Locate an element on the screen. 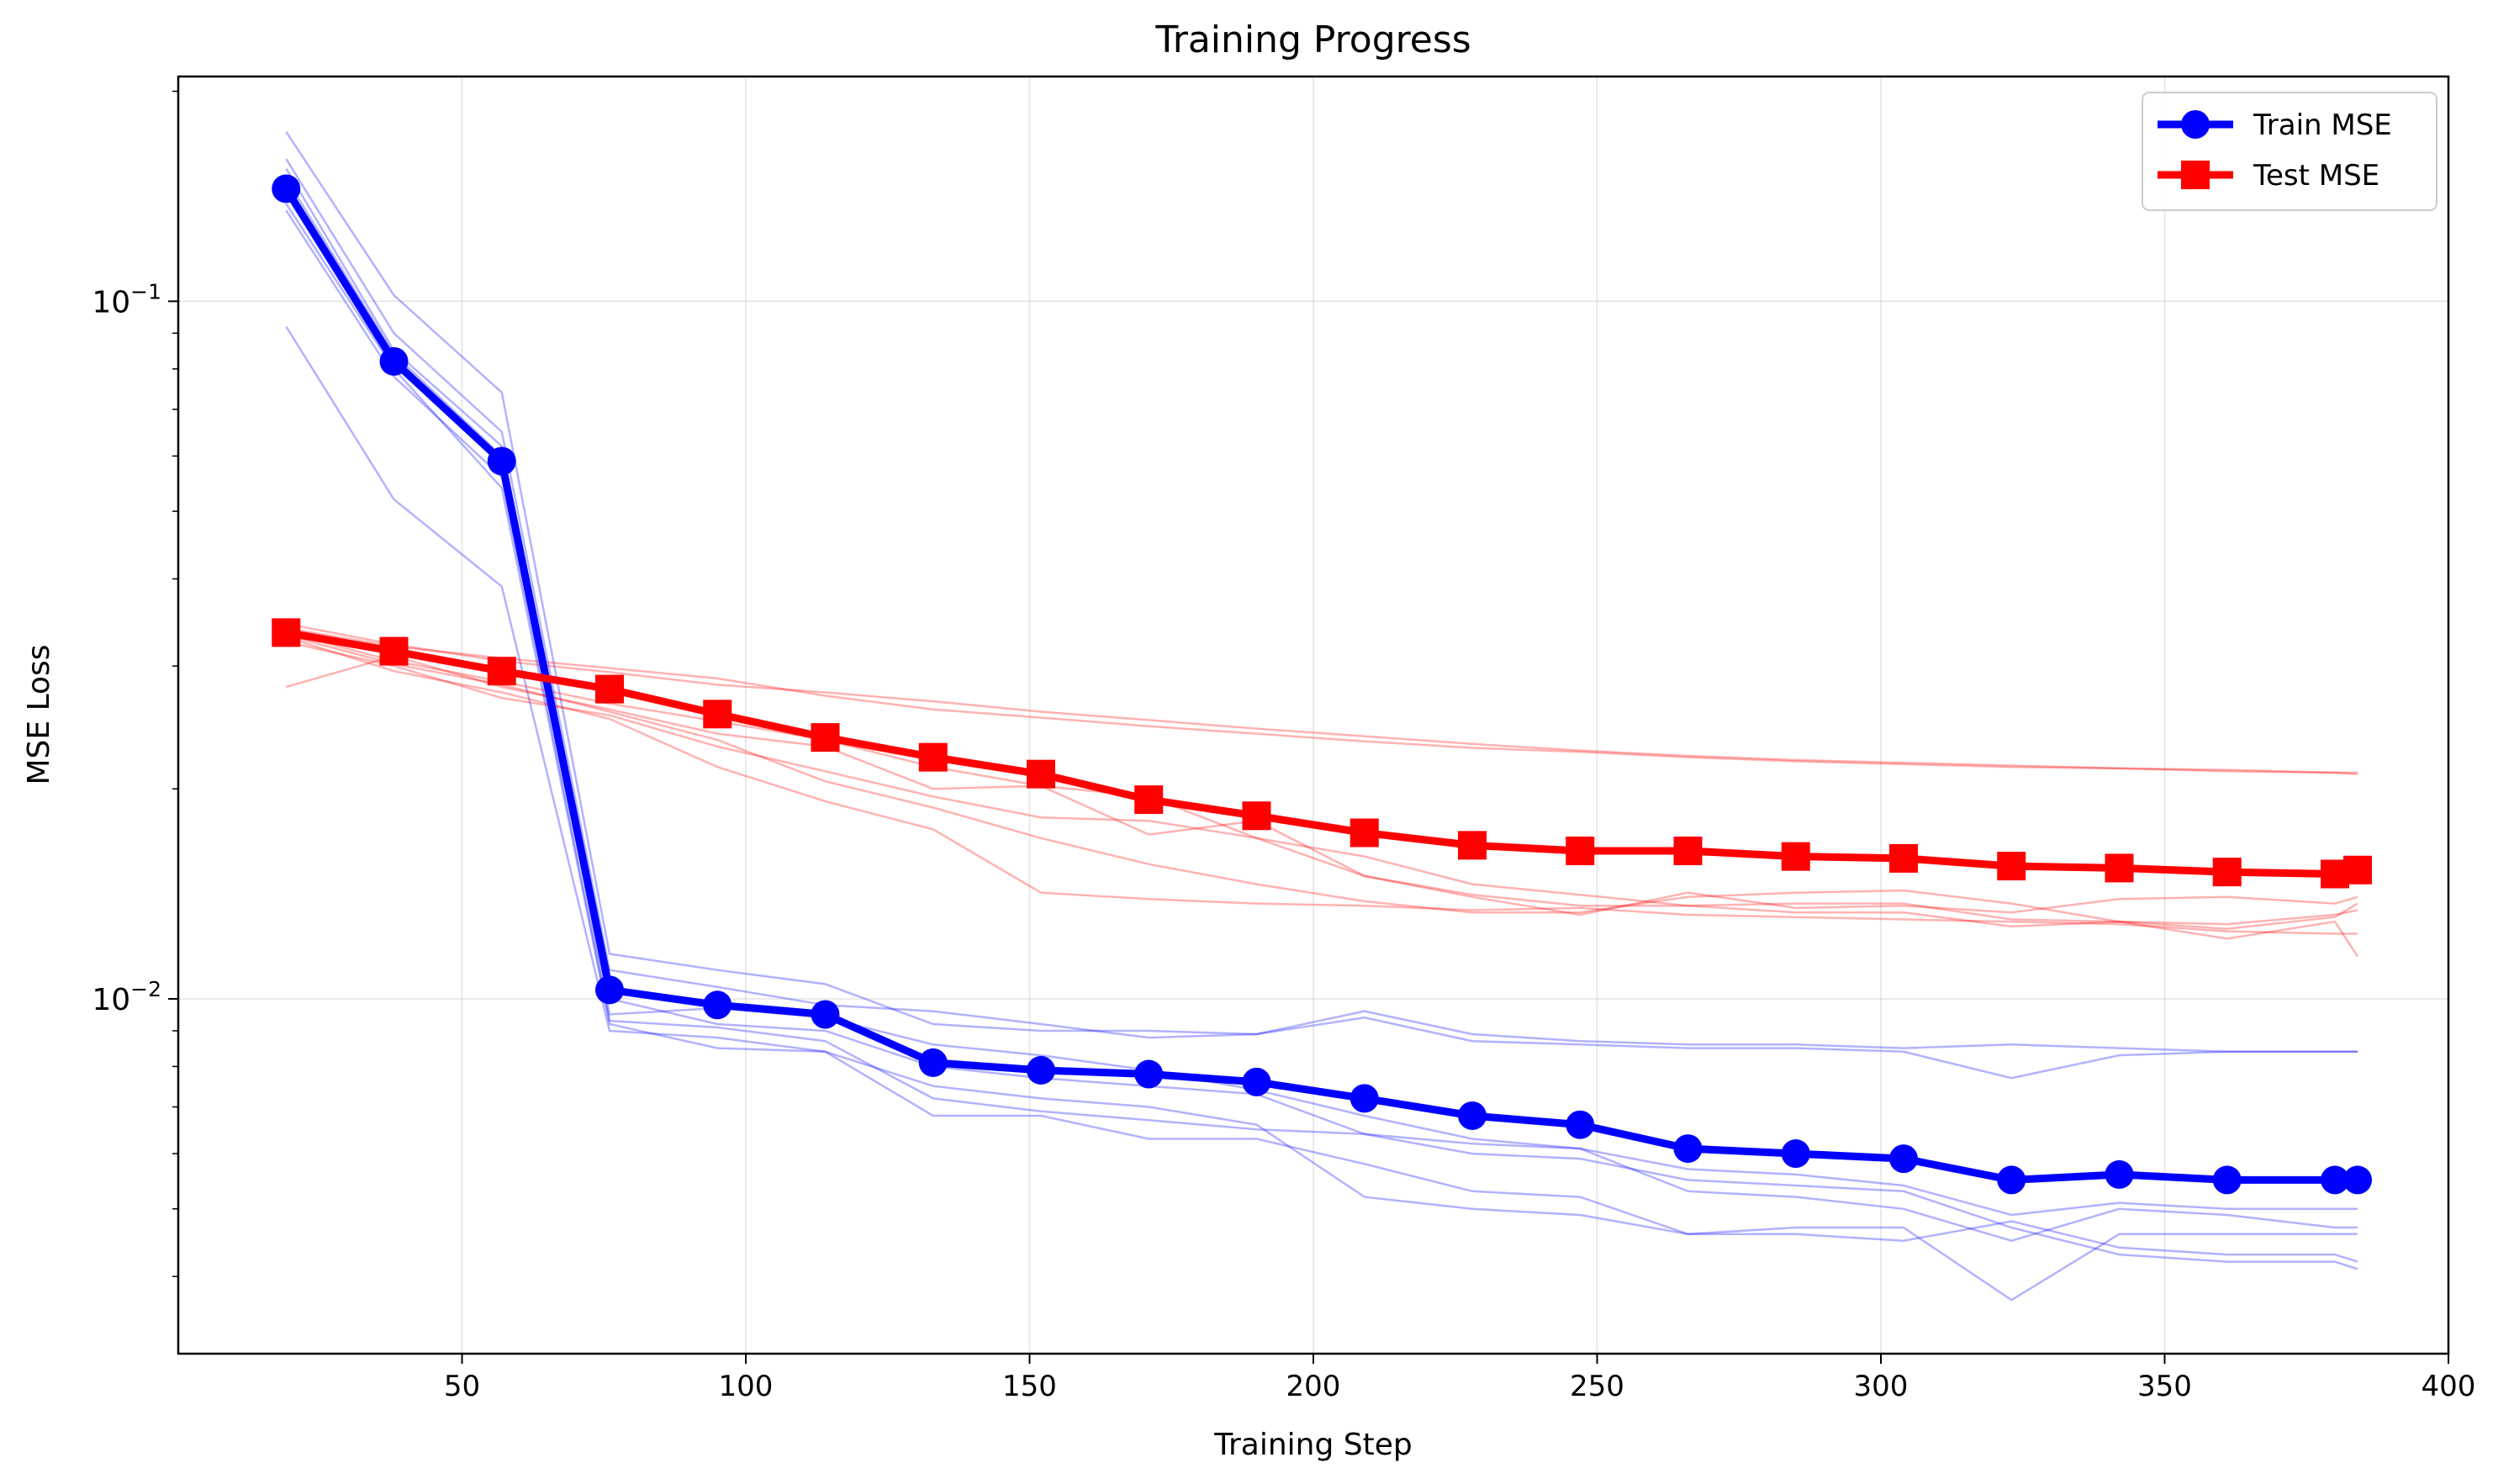  x-tick-label: 250 is located at coordinates (1597, 1386).